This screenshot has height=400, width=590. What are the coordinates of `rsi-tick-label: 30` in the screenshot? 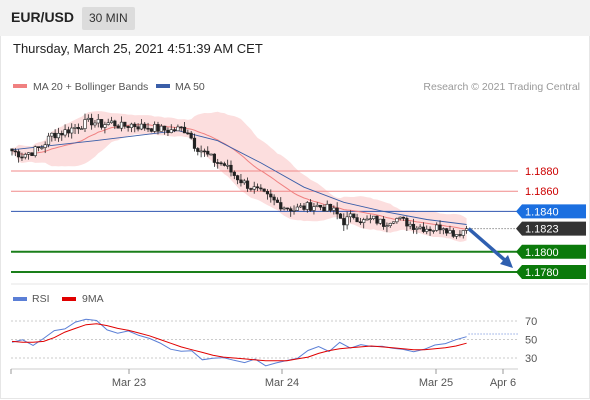 It's located at (531, 359).